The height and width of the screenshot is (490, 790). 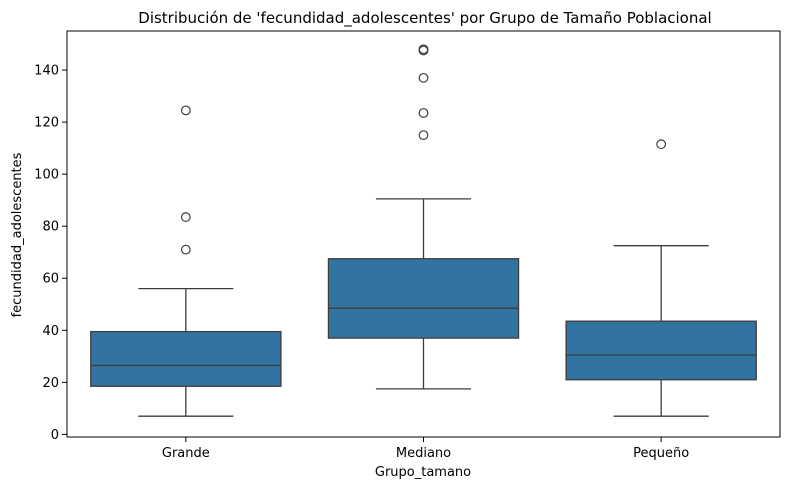 I want to click on y-tick-label: 20, so click(x=50, y=383).